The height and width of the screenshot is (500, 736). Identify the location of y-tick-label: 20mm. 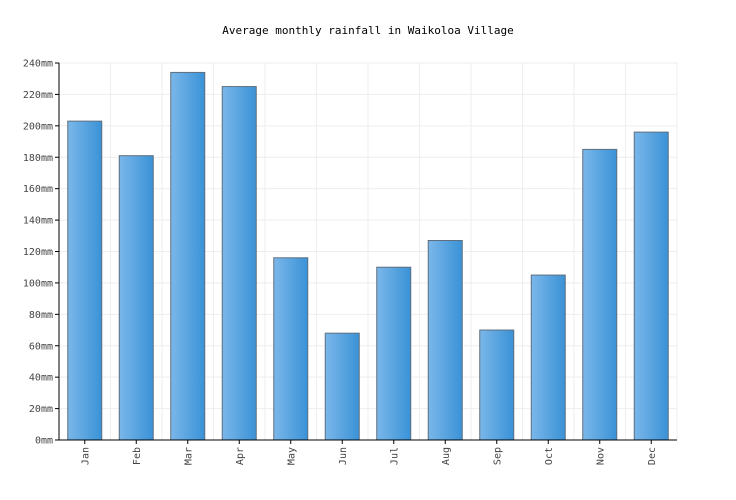
(41, 409).